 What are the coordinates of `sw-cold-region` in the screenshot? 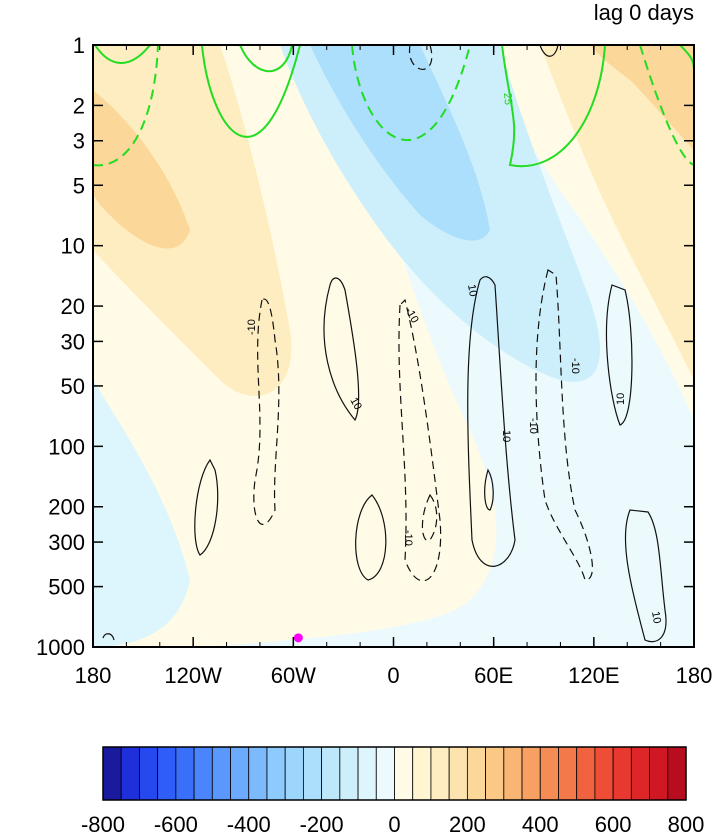 It's located at (141, 513).